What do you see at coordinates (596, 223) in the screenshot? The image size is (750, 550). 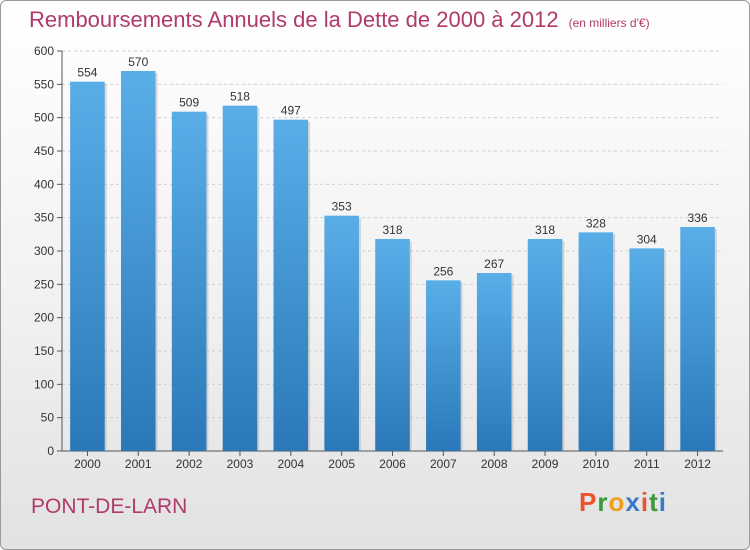 I see `bar-value-label: 328` at bounding box center [596, 223].